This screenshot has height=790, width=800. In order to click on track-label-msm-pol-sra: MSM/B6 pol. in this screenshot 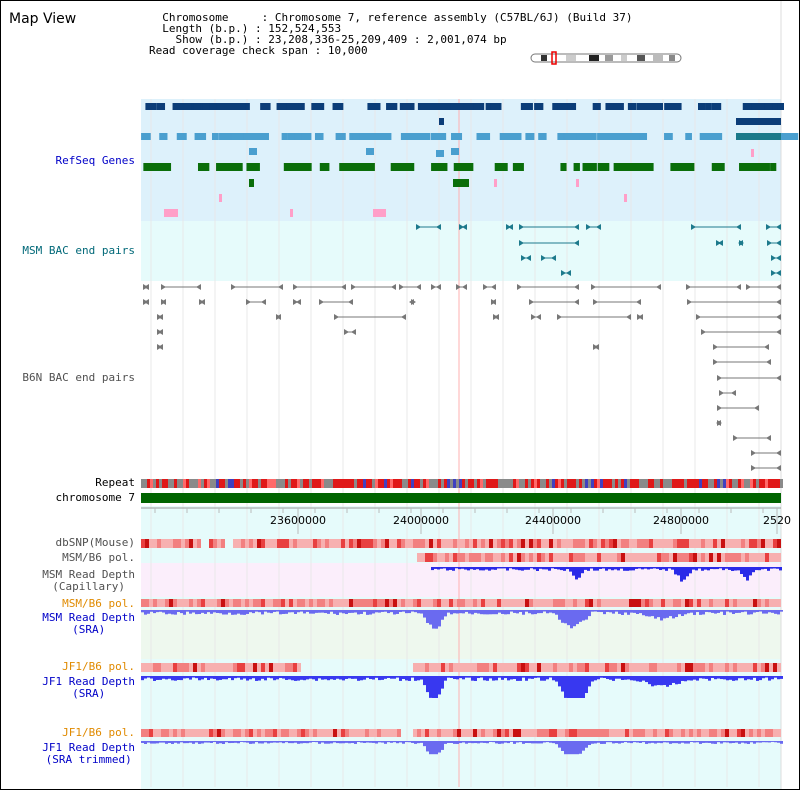, I will do `click(98, 603)`.